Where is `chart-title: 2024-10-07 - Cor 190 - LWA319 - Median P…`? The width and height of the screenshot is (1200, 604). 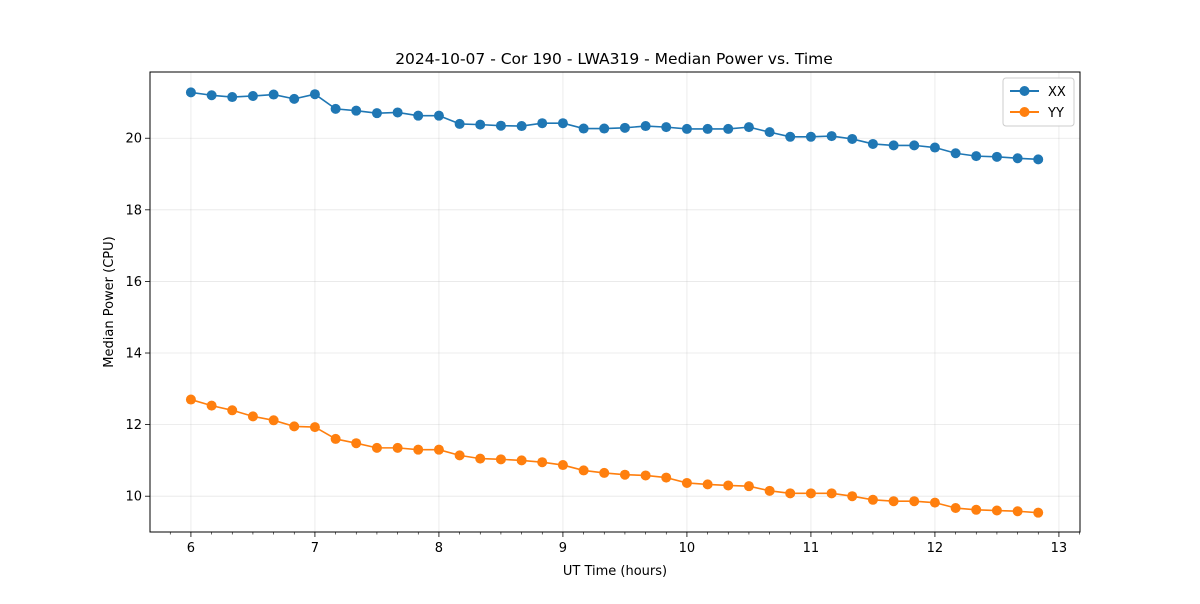
chart-title: 2024-10-07 - Cor 190 - LWA319 - Median P… is located at coordinates (614, 59).